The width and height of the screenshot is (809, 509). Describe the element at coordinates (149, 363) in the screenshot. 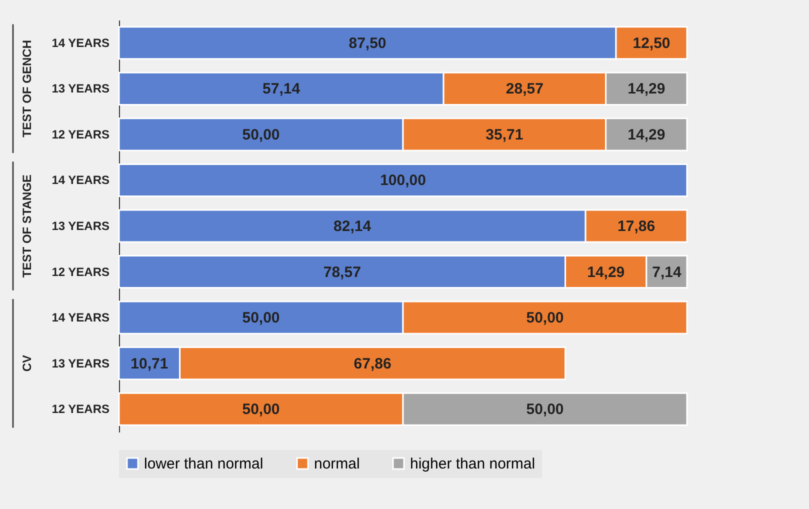

I see `data-label: 10,71` at that location.